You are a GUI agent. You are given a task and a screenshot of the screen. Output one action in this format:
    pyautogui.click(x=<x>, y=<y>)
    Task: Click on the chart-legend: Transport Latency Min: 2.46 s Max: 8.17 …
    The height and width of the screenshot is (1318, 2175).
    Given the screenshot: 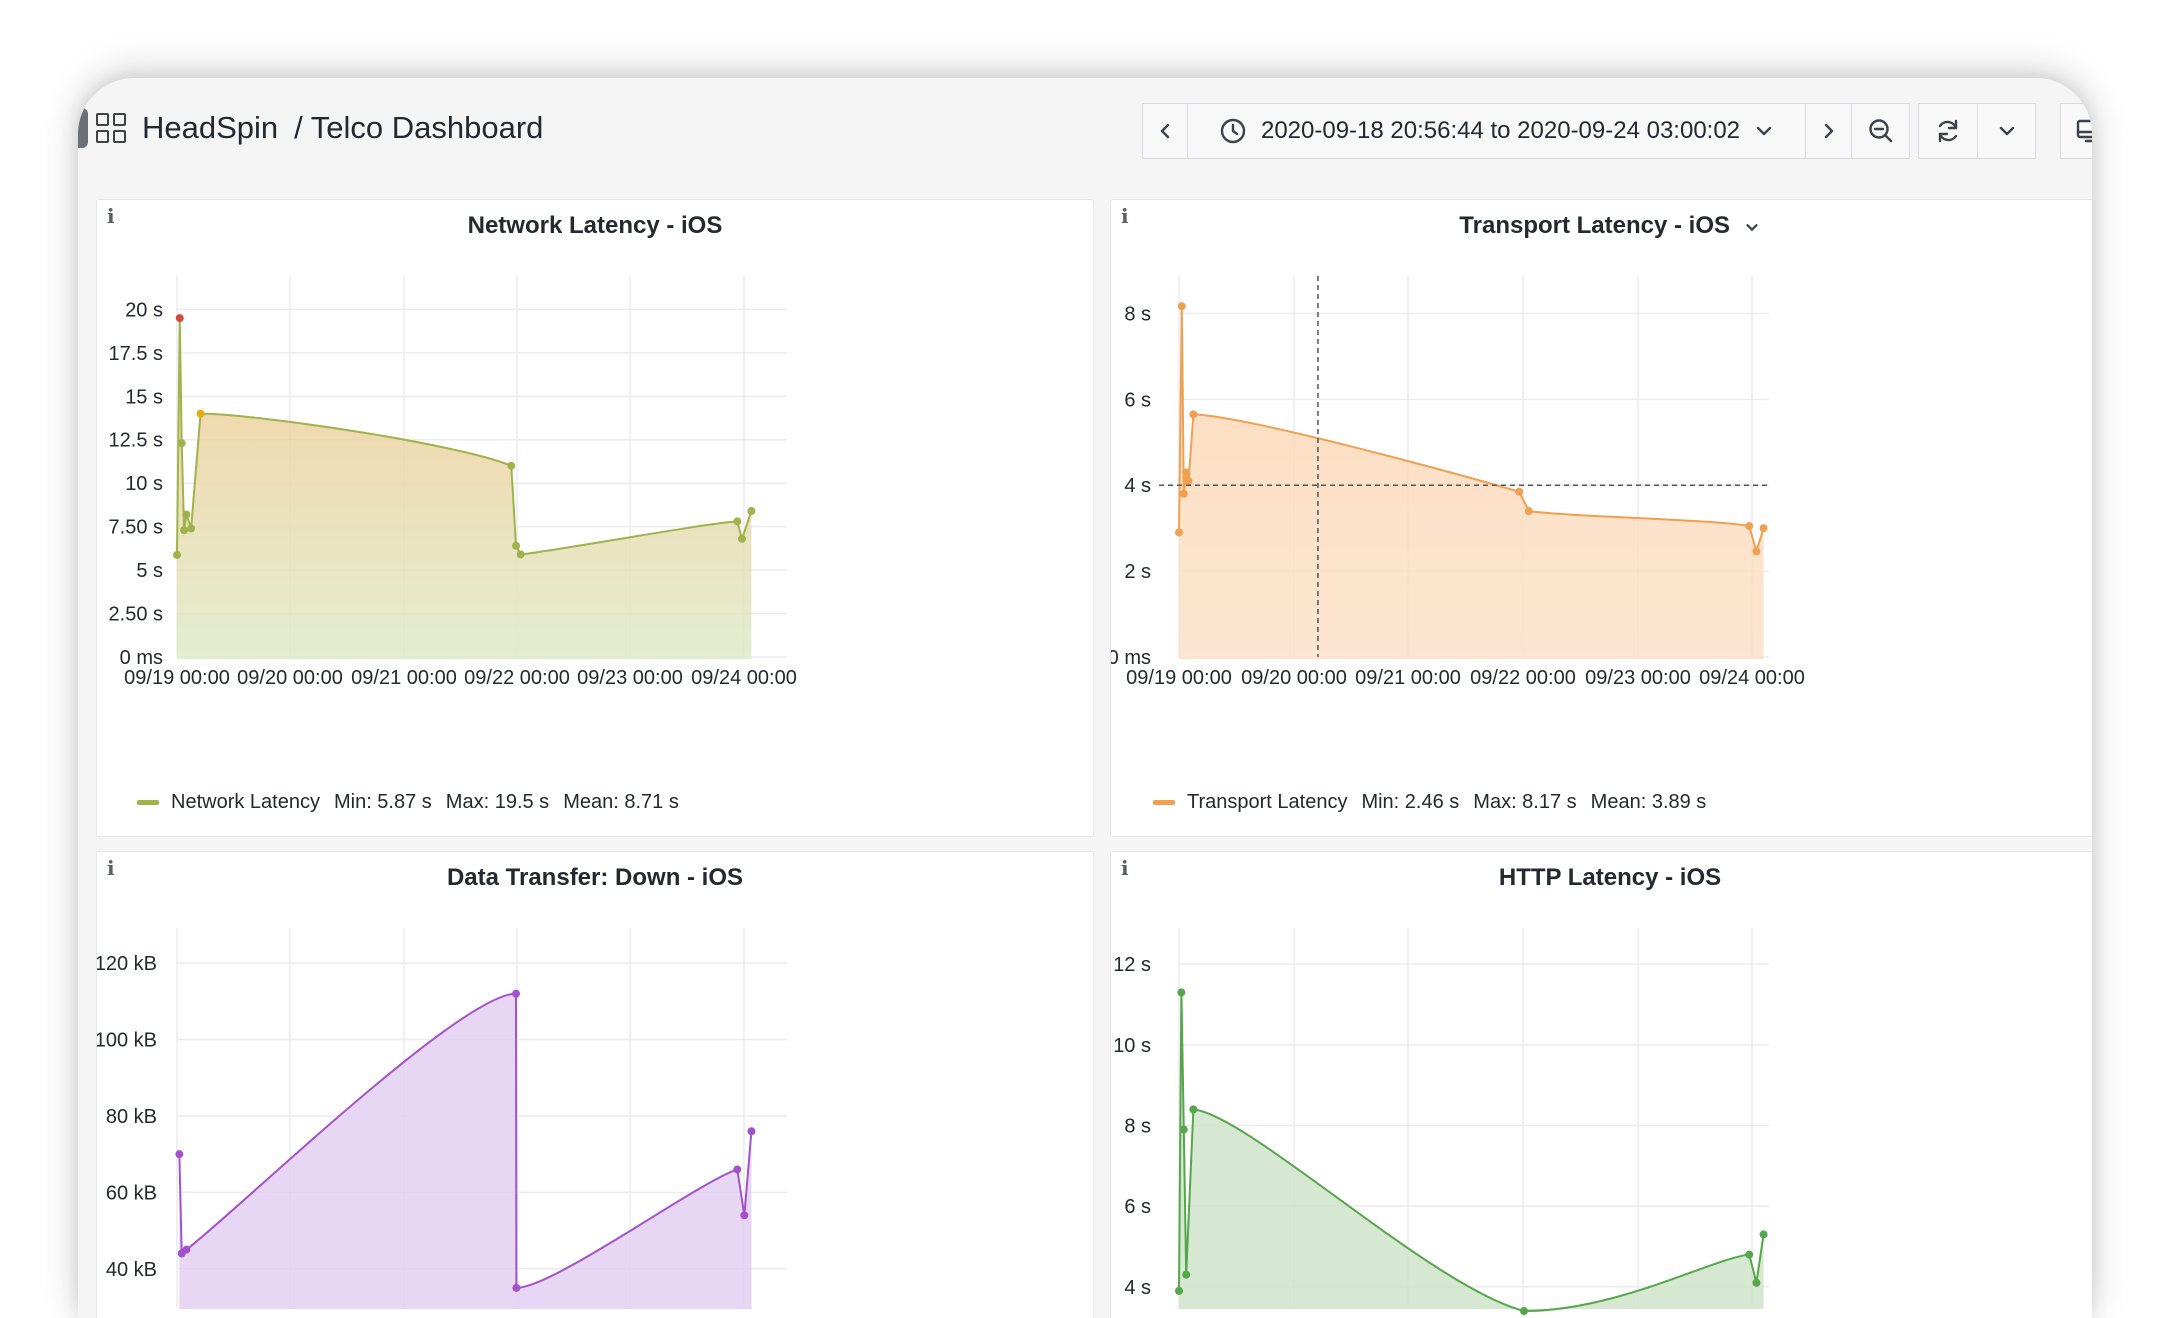 What is the action you would take?
    pyautogui.click(x=1429, y=802)
    